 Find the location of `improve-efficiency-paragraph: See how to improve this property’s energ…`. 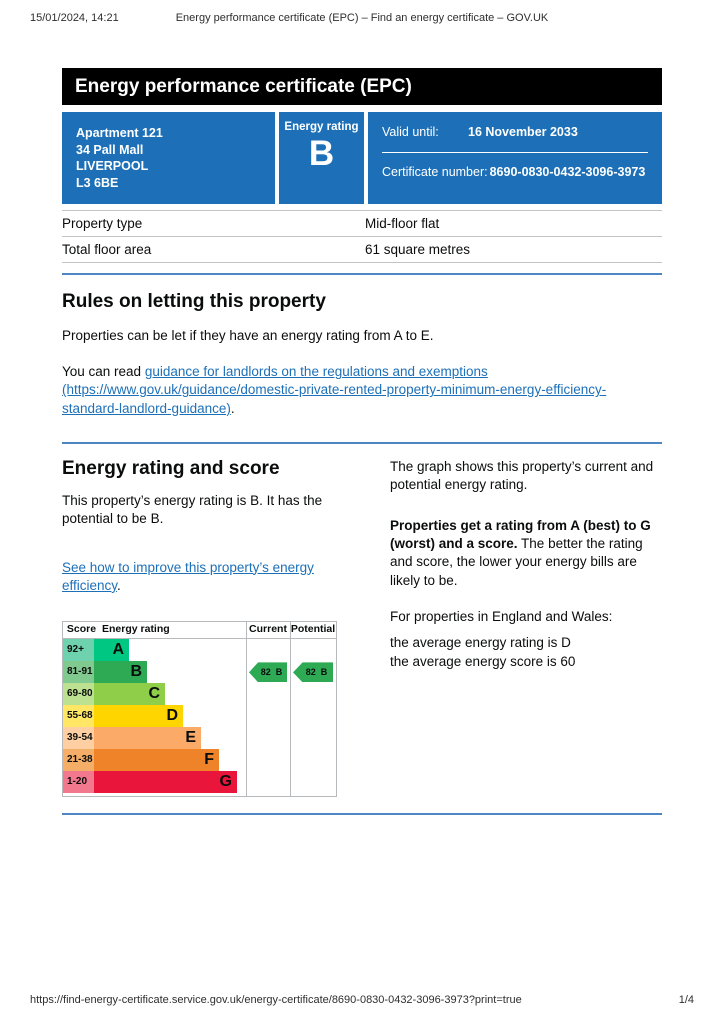

improve-efficiency-paragraph: See how to improve this property’s energ… is located at coordinates (204, 577).